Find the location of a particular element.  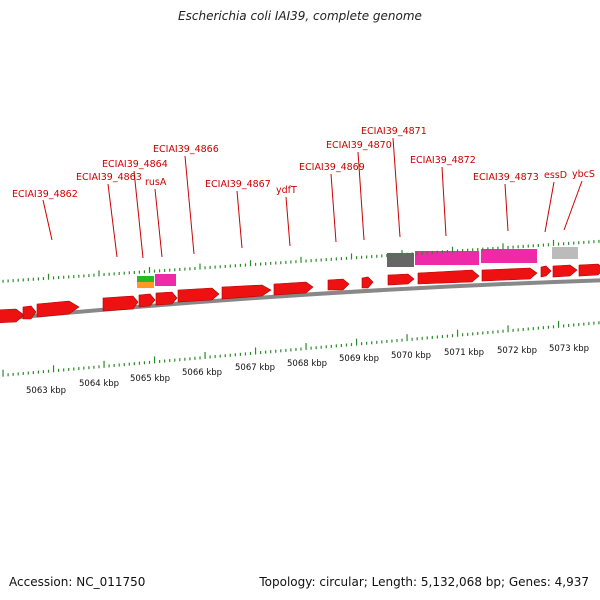

map-title: Escherichia coli IAI39, complete genome is located at coordinates (300, 16).